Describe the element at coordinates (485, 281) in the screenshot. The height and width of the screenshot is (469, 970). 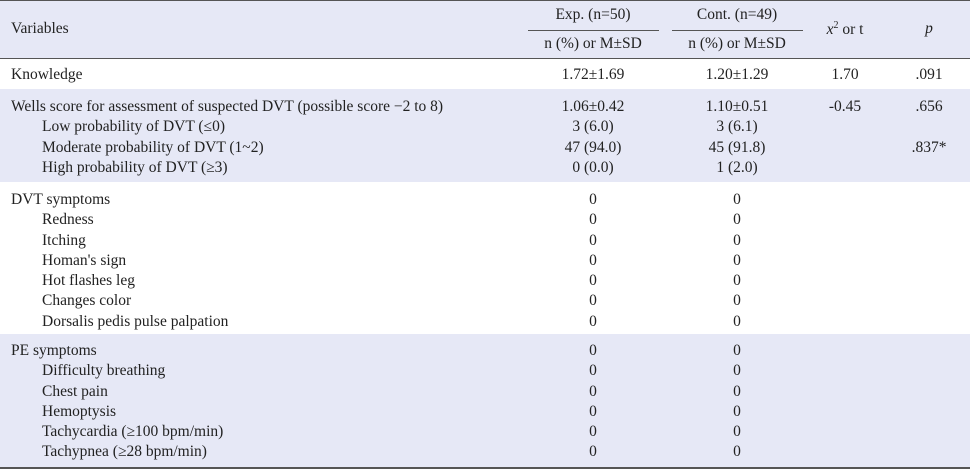
I see `table-row: Hot flashes leg 0 0` at that location.